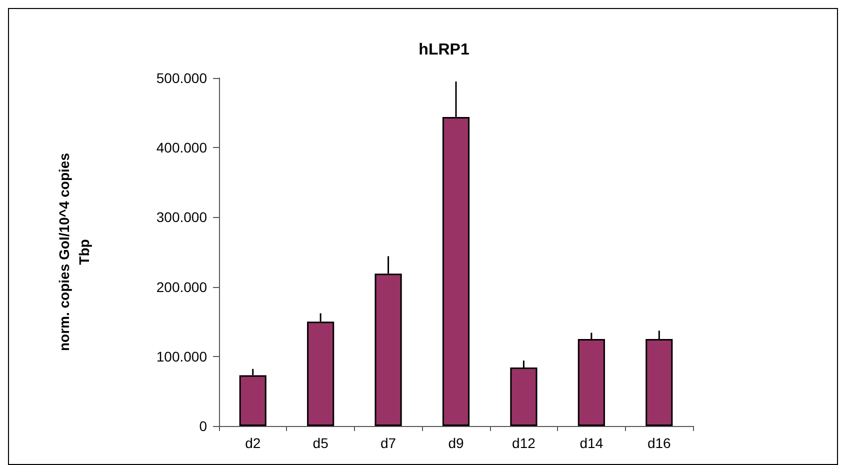 The image size is (849, 465). I want to click on y-tick-label: 500.000, so click(182, 78).